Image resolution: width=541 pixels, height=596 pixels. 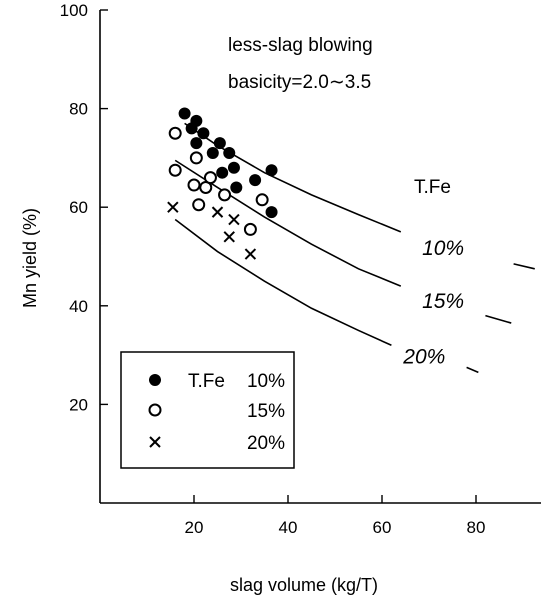 What do you see at coordinates (498, 319) in the screenshot?
I see `curve-15-segment-b` at bounding box center [498, 319].